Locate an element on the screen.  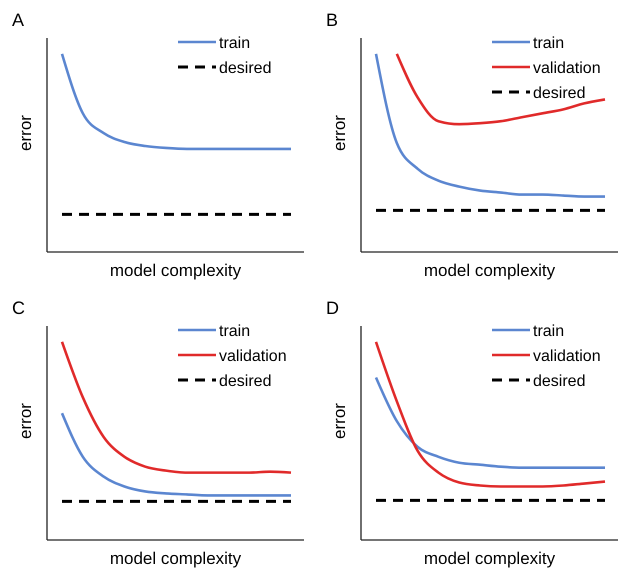
chart-title: A is located at coordinates (18, 20).